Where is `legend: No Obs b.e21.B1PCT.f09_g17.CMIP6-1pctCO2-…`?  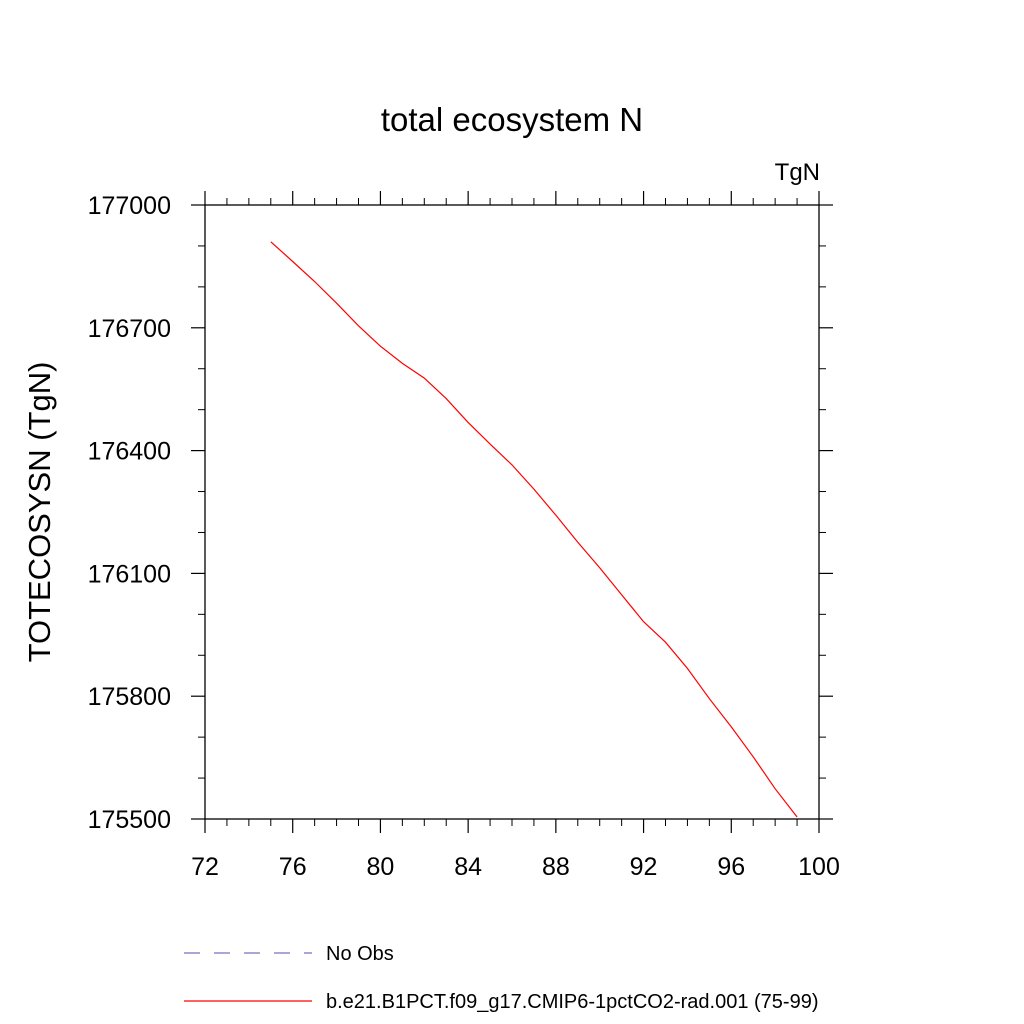 legend: No Obs b.e21.B1PCT.f09_g17.CMIP6-1pctCO2-… is located at coordinates (501, 978).